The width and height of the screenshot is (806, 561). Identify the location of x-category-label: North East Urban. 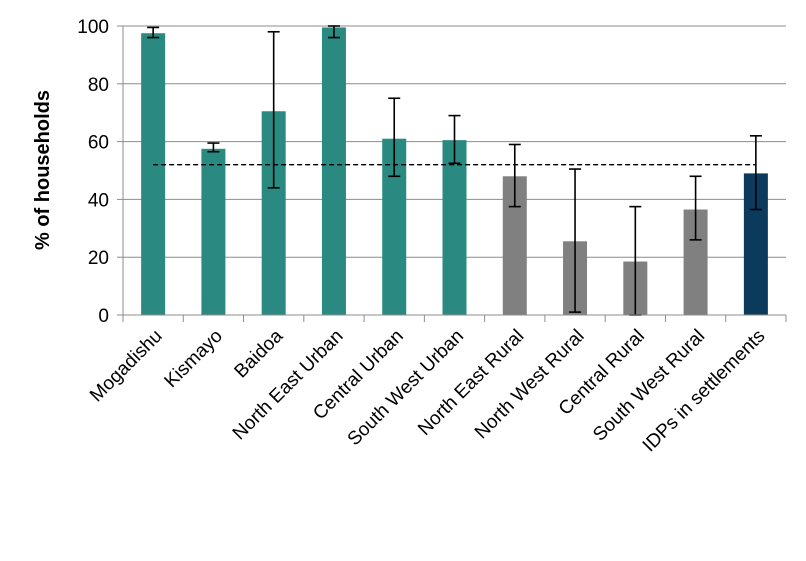
(288, 385).